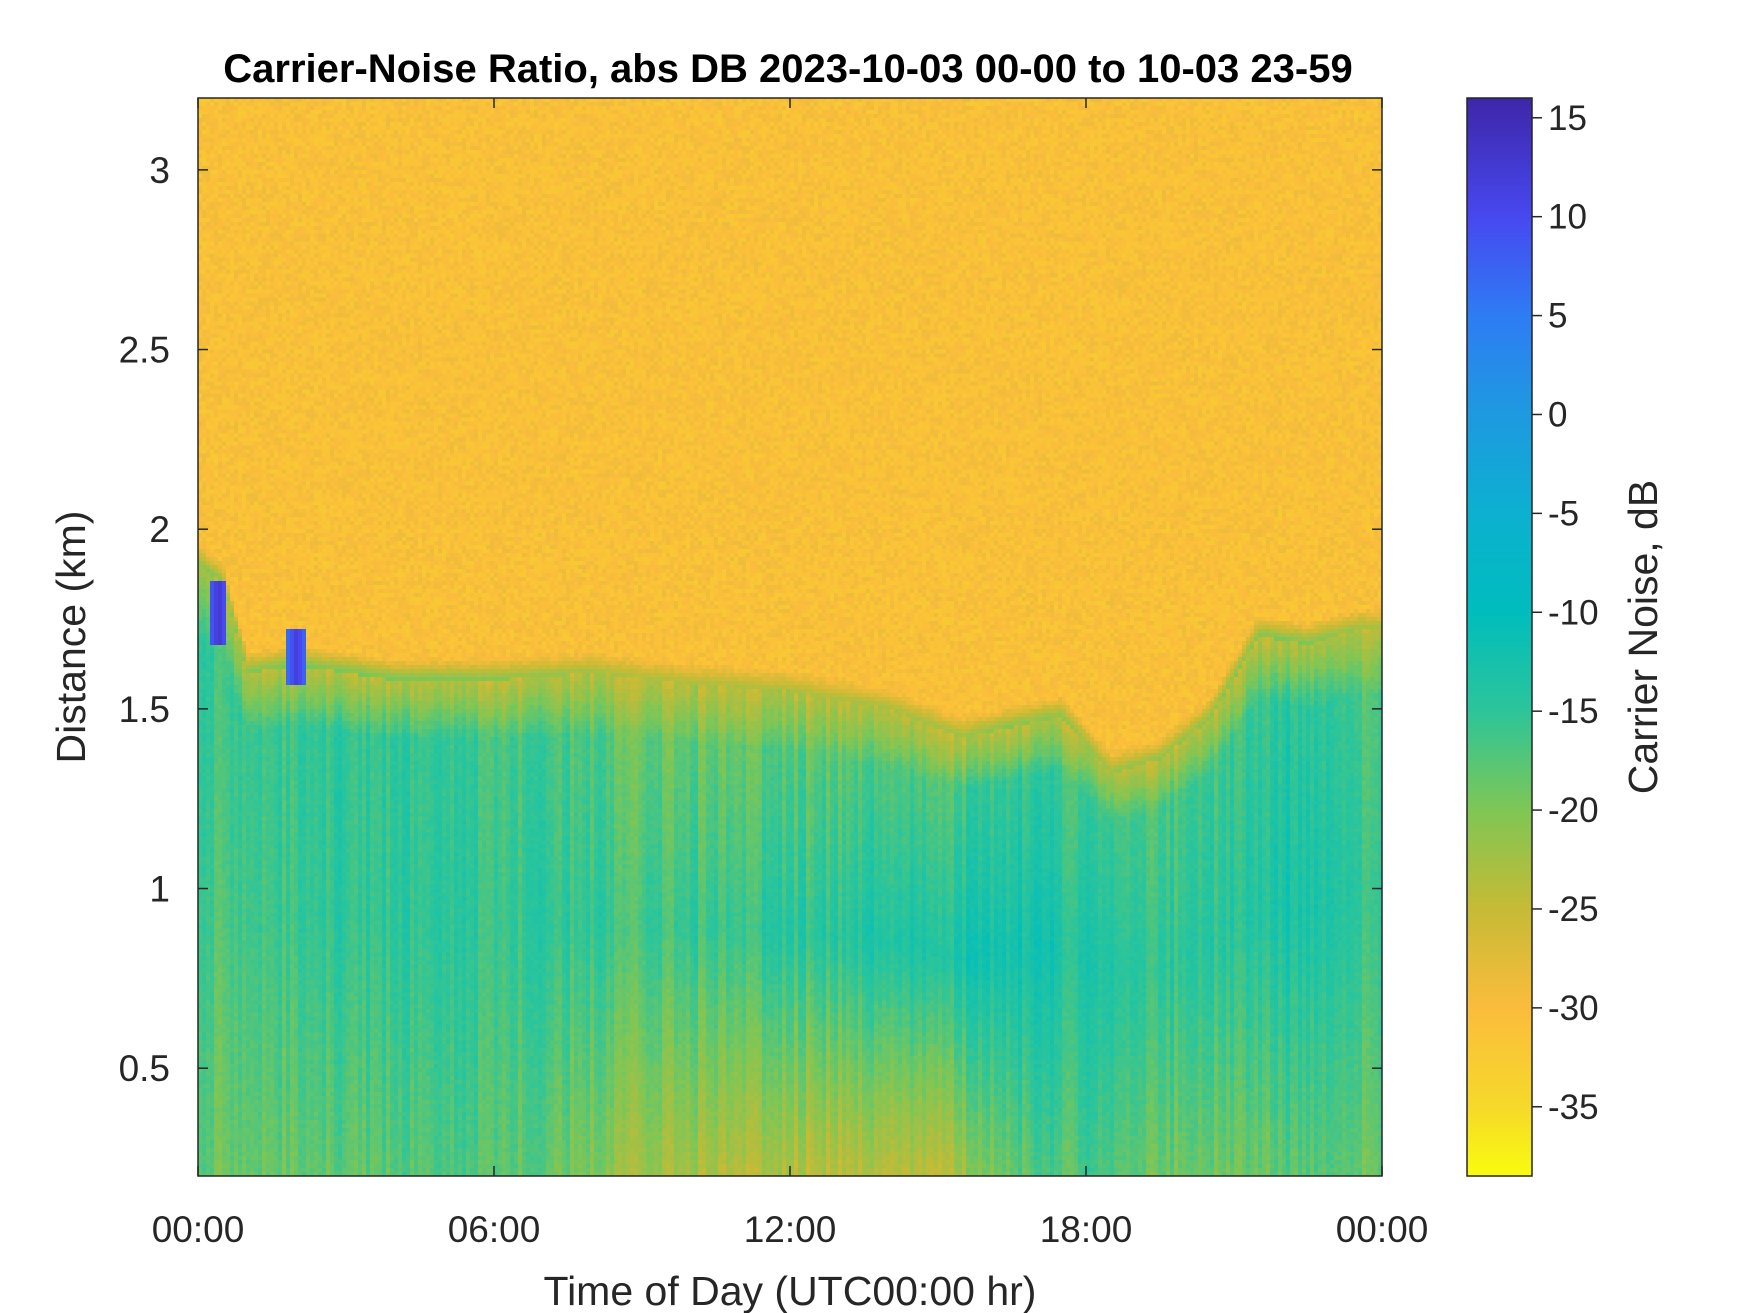 This screenshot has height=1313, width=1750. What do you see at coordinates (1567, 217) in the screenshot?
I see `colorbar-tick-label: 10` at bounding box center [1567, 217].